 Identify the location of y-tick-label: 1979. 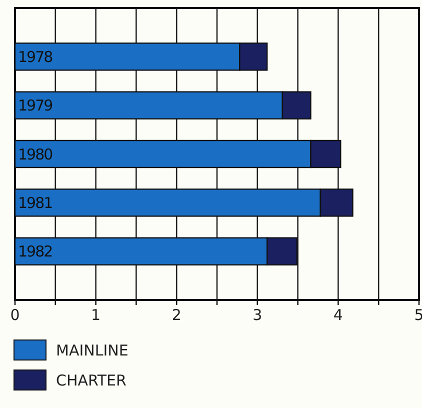
(35, 105).